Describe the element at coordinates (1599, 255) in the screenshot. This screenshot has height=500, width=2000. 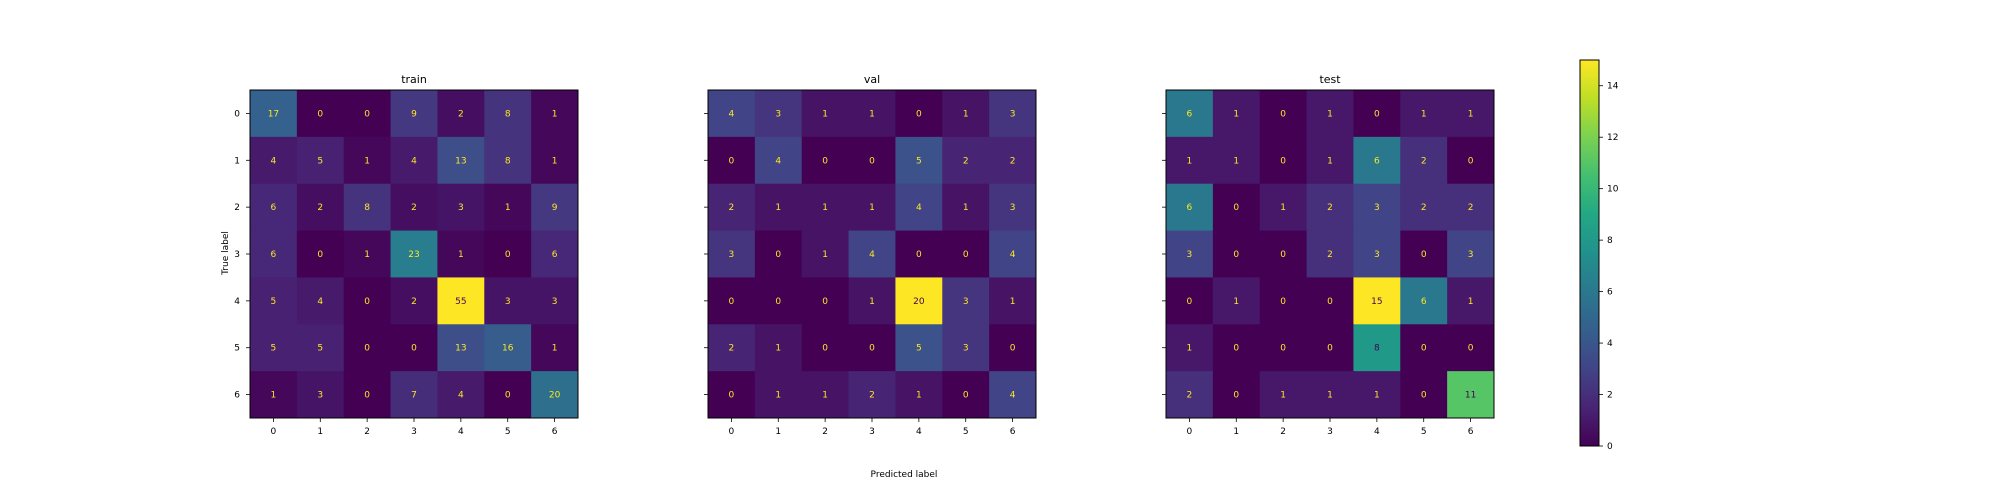
I see `colorbar: 0 2 4 6 8 10 12 14` at that location.